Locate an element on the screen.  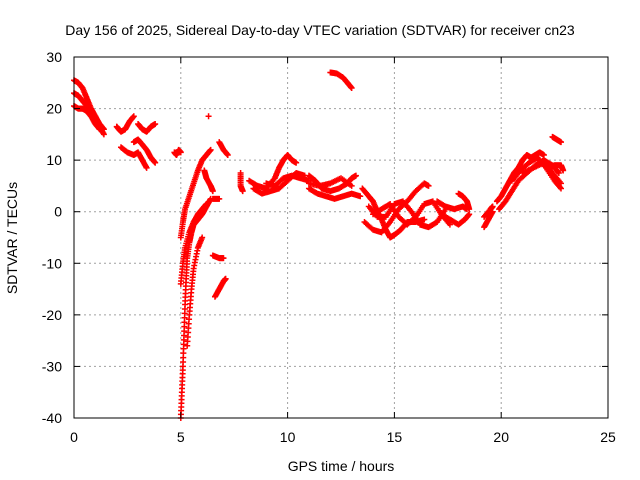
x-tick-label: 25 is located at coordinates (608, 437).